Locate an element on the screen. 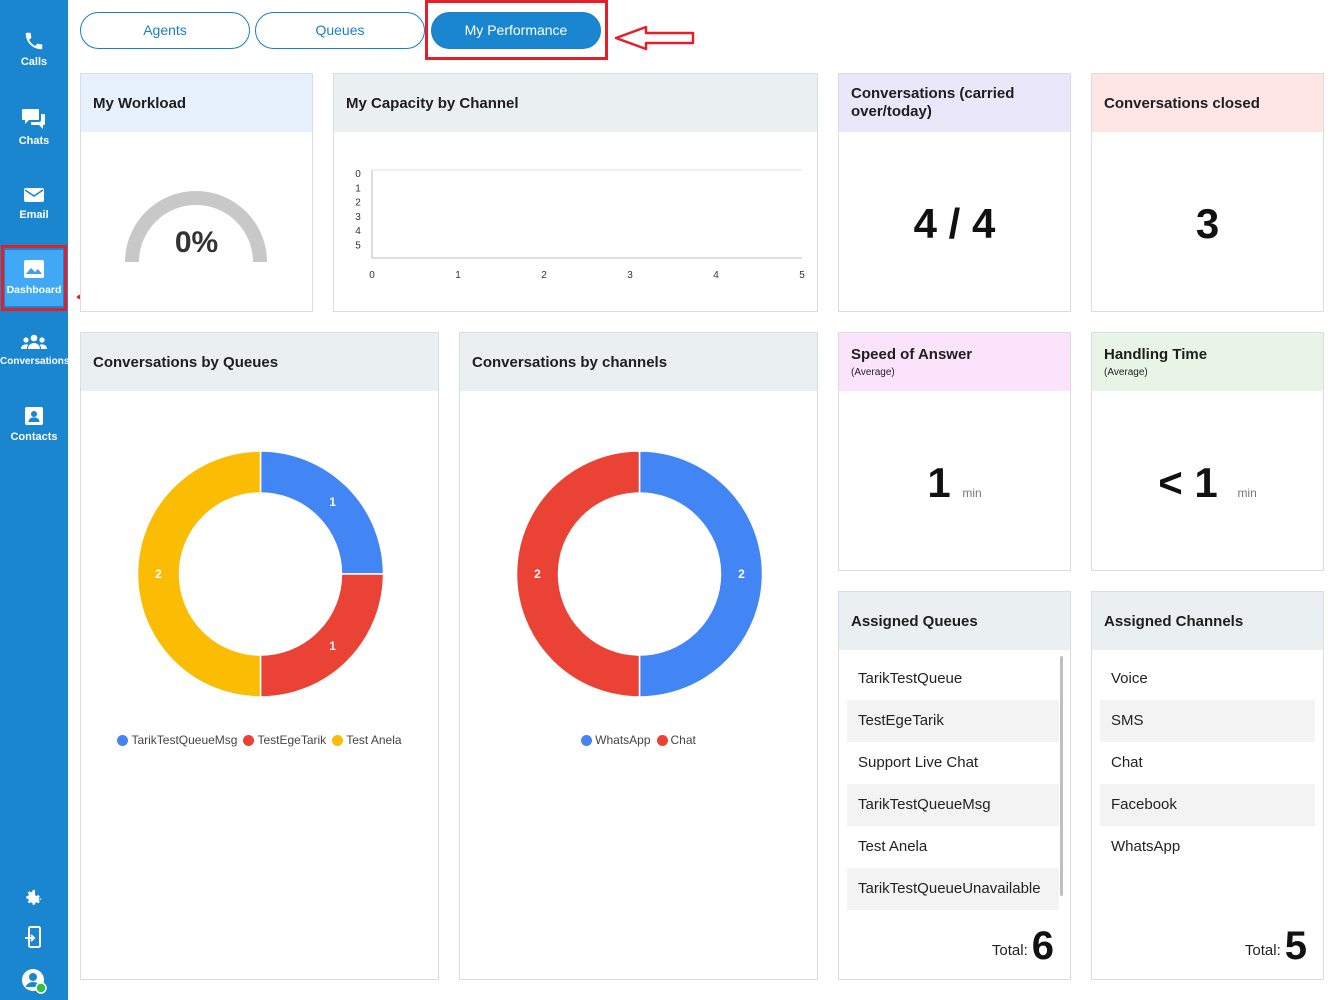  queues-donut-chart: 1 1 2 is located at coordinates (260, 574).